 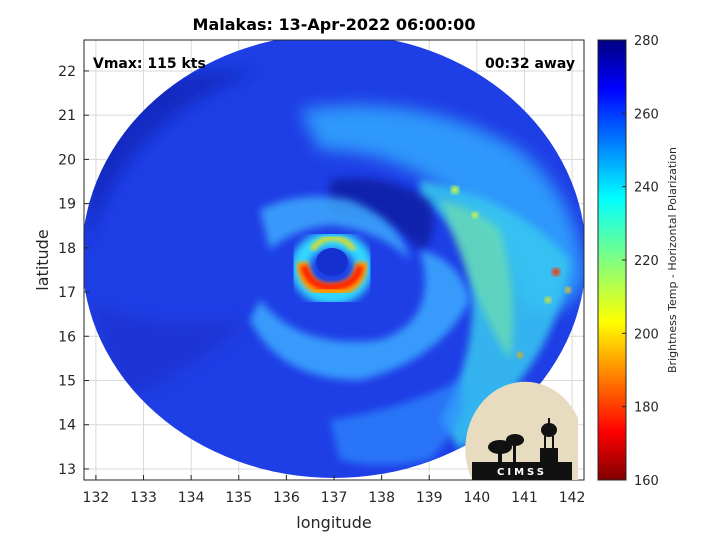 I want to click on x-tick-label: 136, so click(x=286, y=498).